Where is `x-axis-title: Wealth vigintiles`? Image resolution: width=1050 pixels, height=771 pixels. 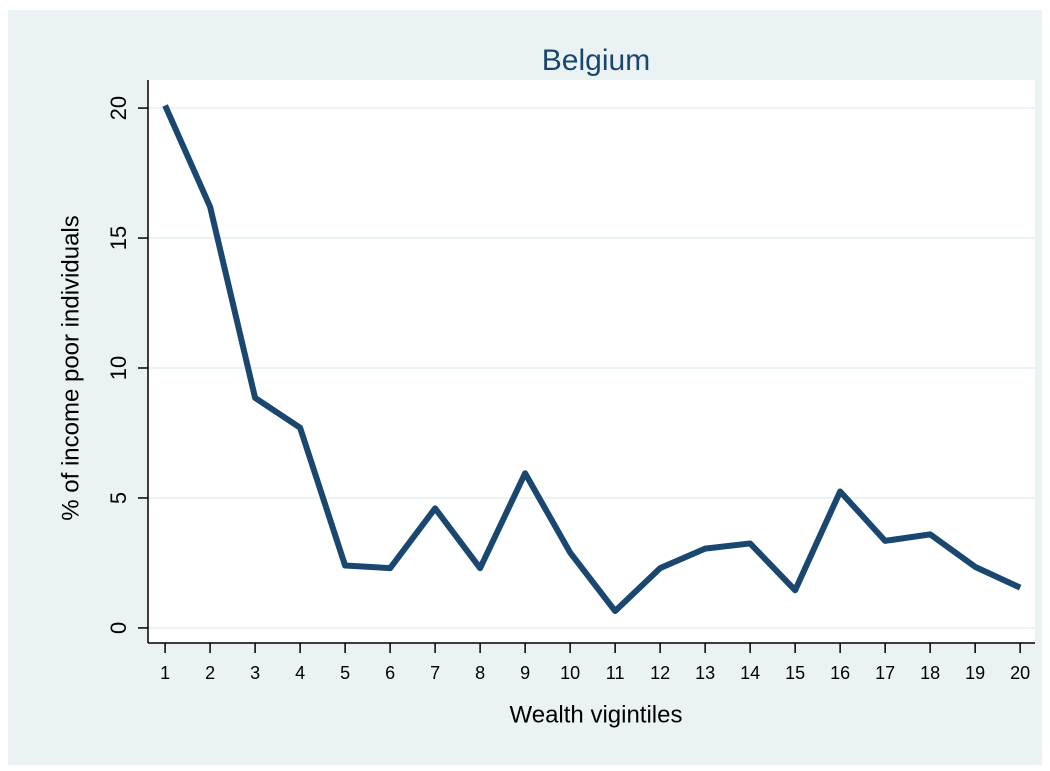
x-axis-title: Wealth vigintiles is located at coordinates (596, 714).